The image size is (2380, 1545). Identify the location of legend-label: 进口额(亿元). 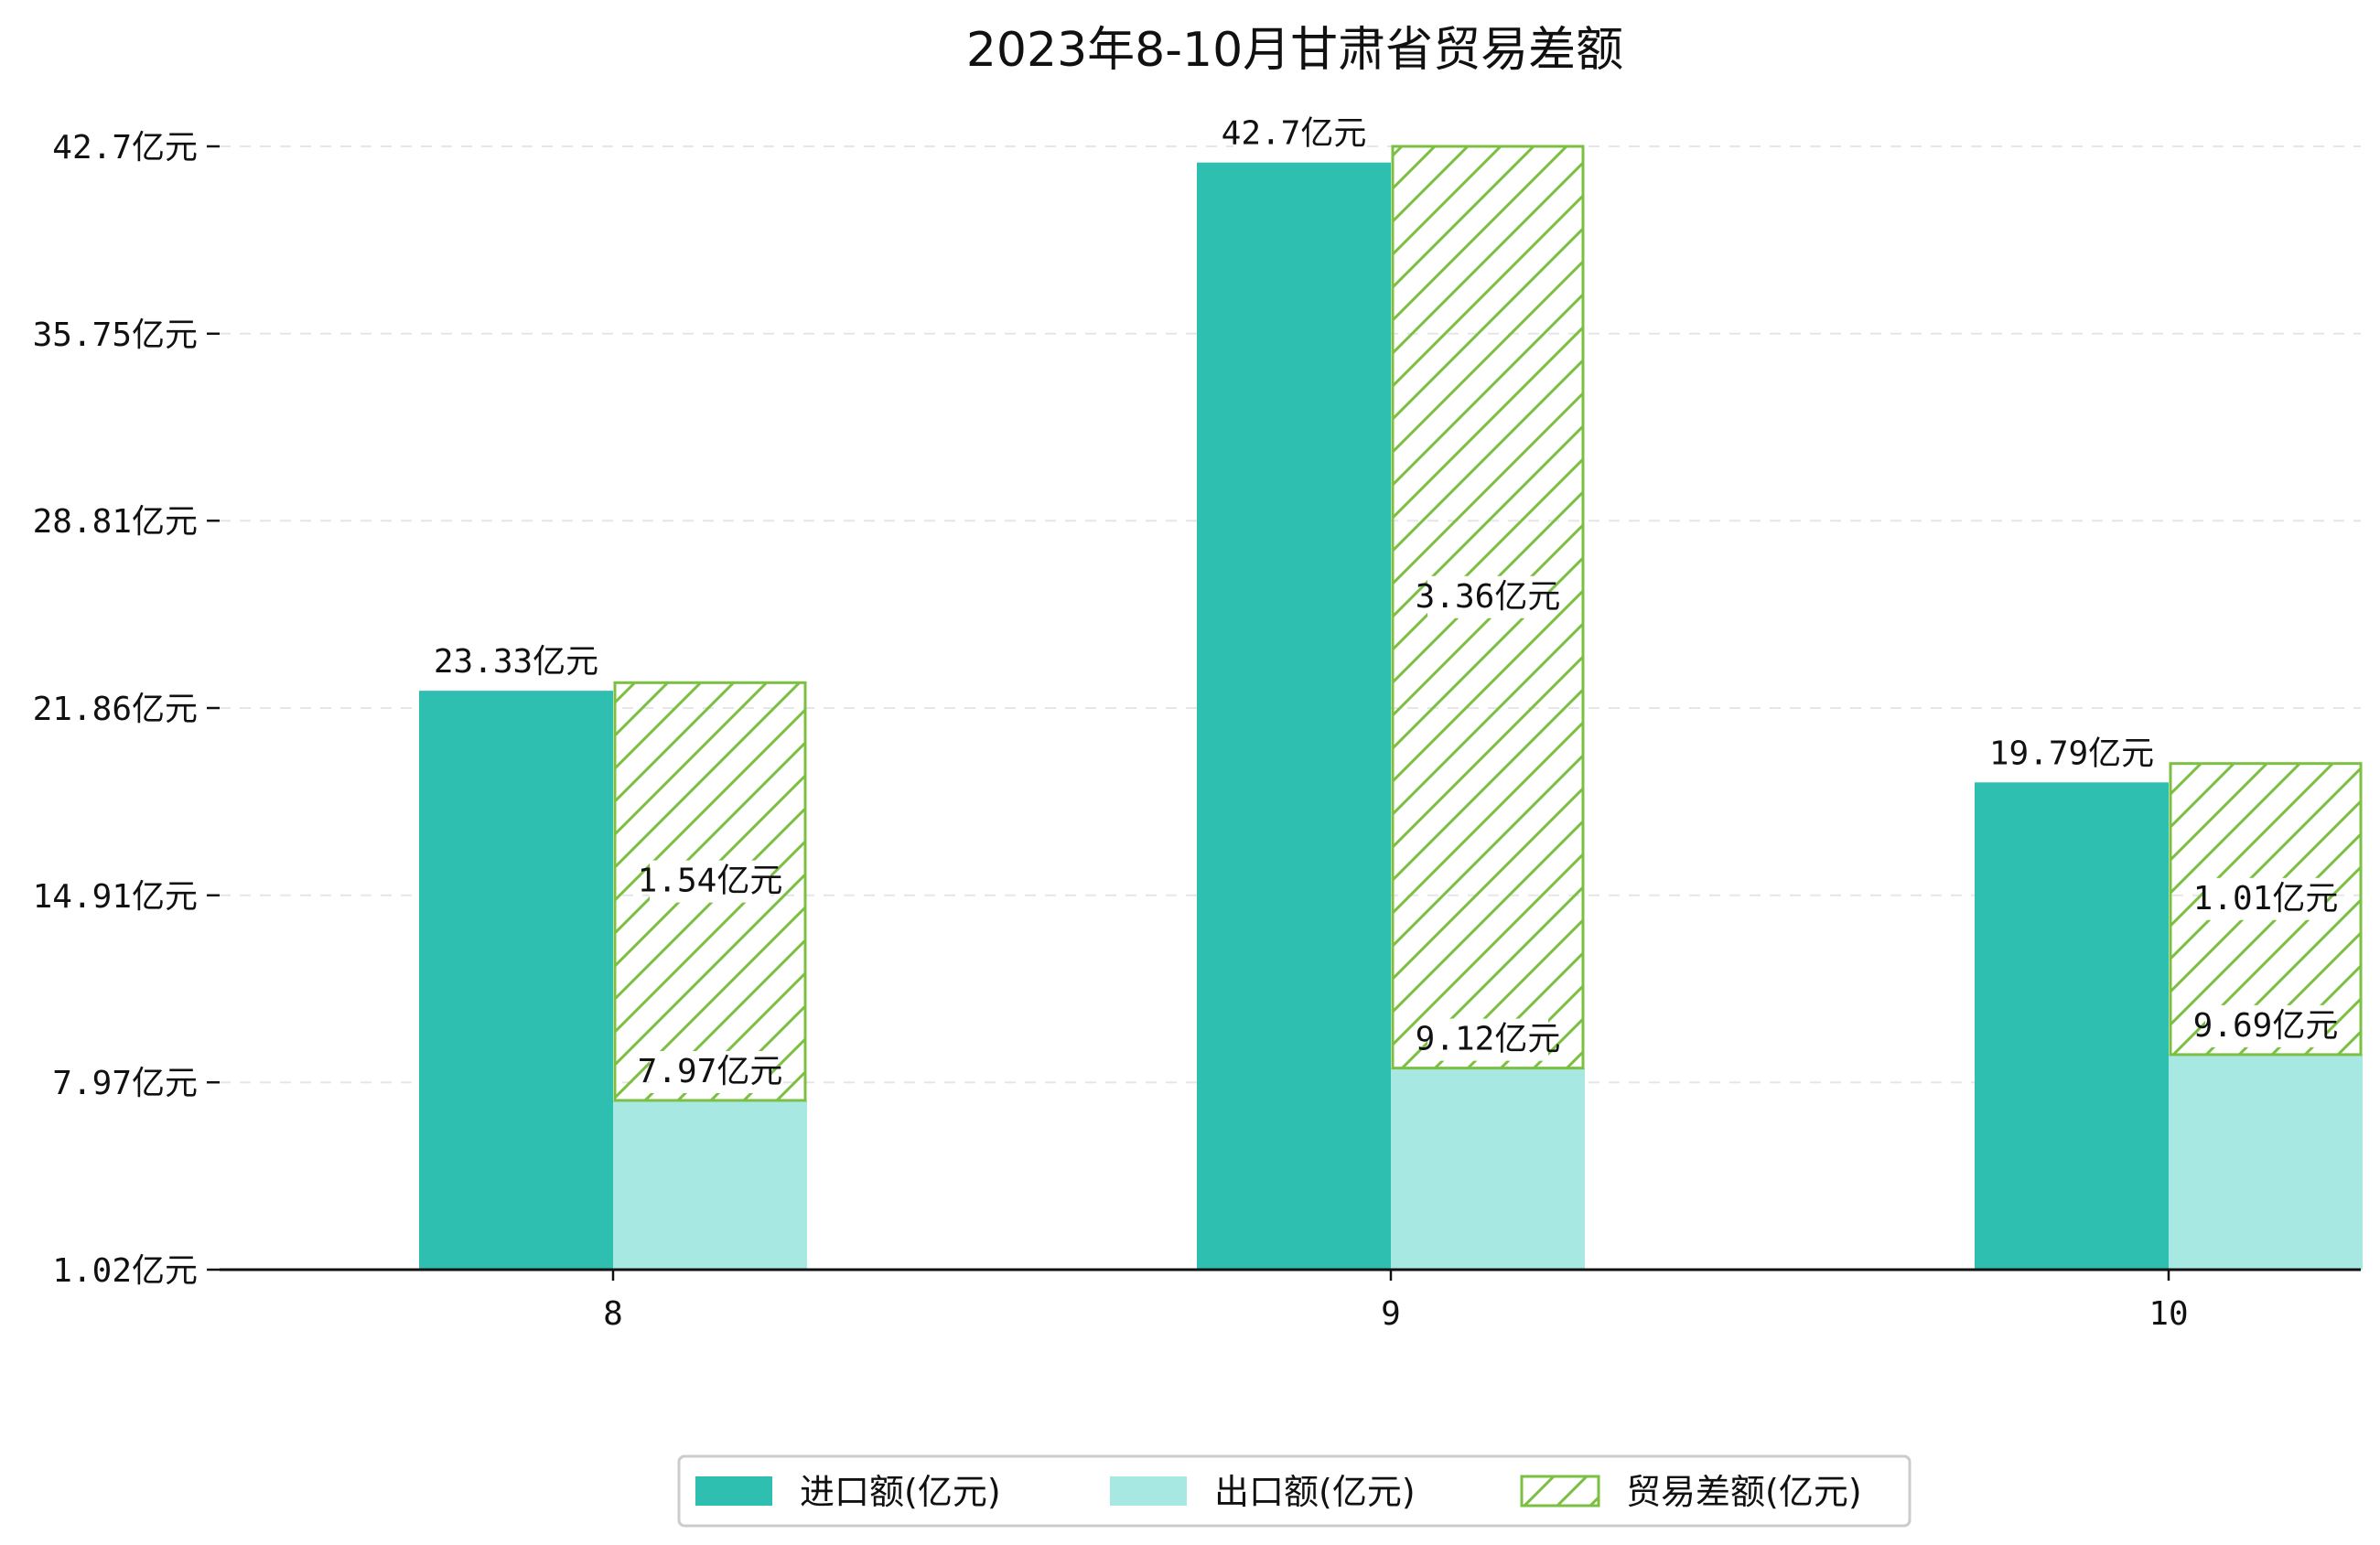
(900, 1492).